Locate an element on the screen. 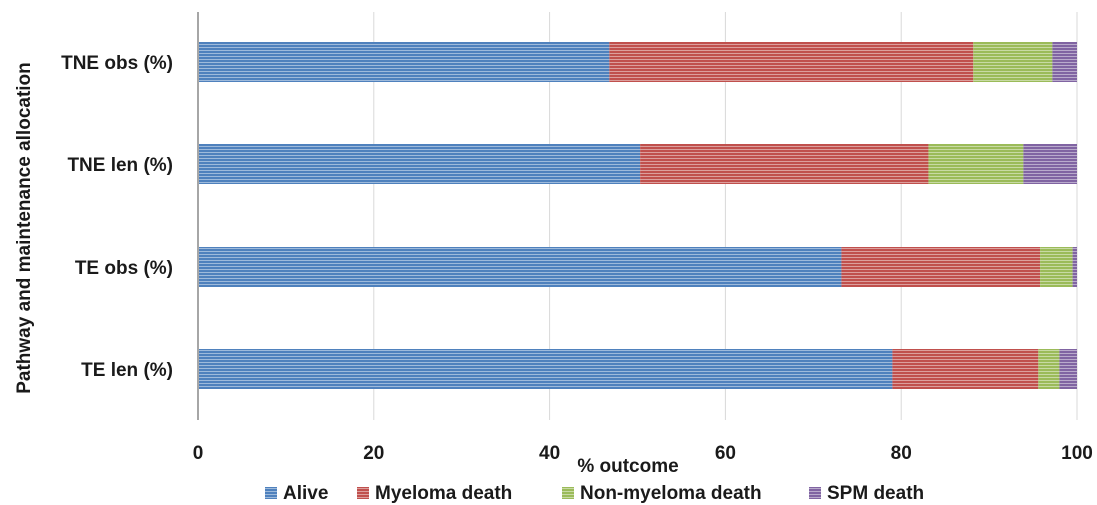 This screenshot has height=505, width=1097. x-tick-label: 80 is located at coordinates (901, 453).